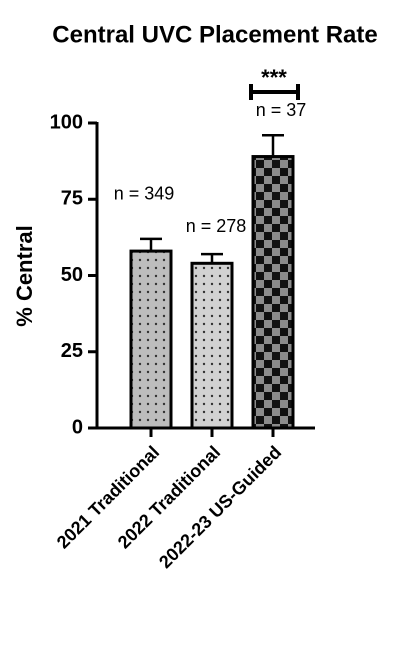  I want to click on y-tick-label: 0, so click(77, 427).